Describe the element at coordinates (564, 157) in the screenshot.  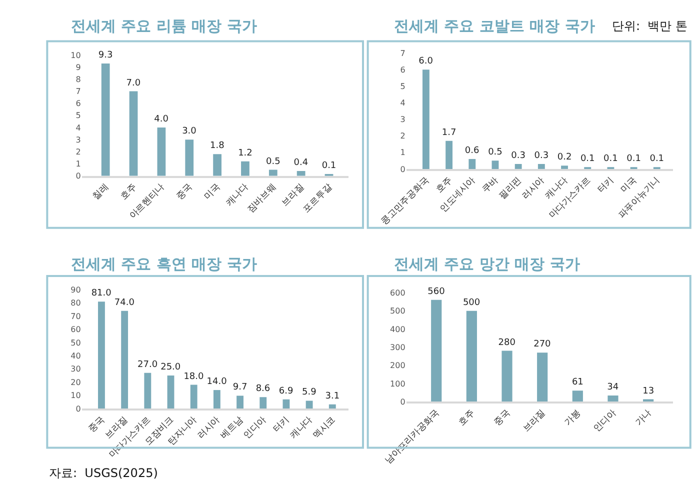
I see `data-label: 0.2` at that location.